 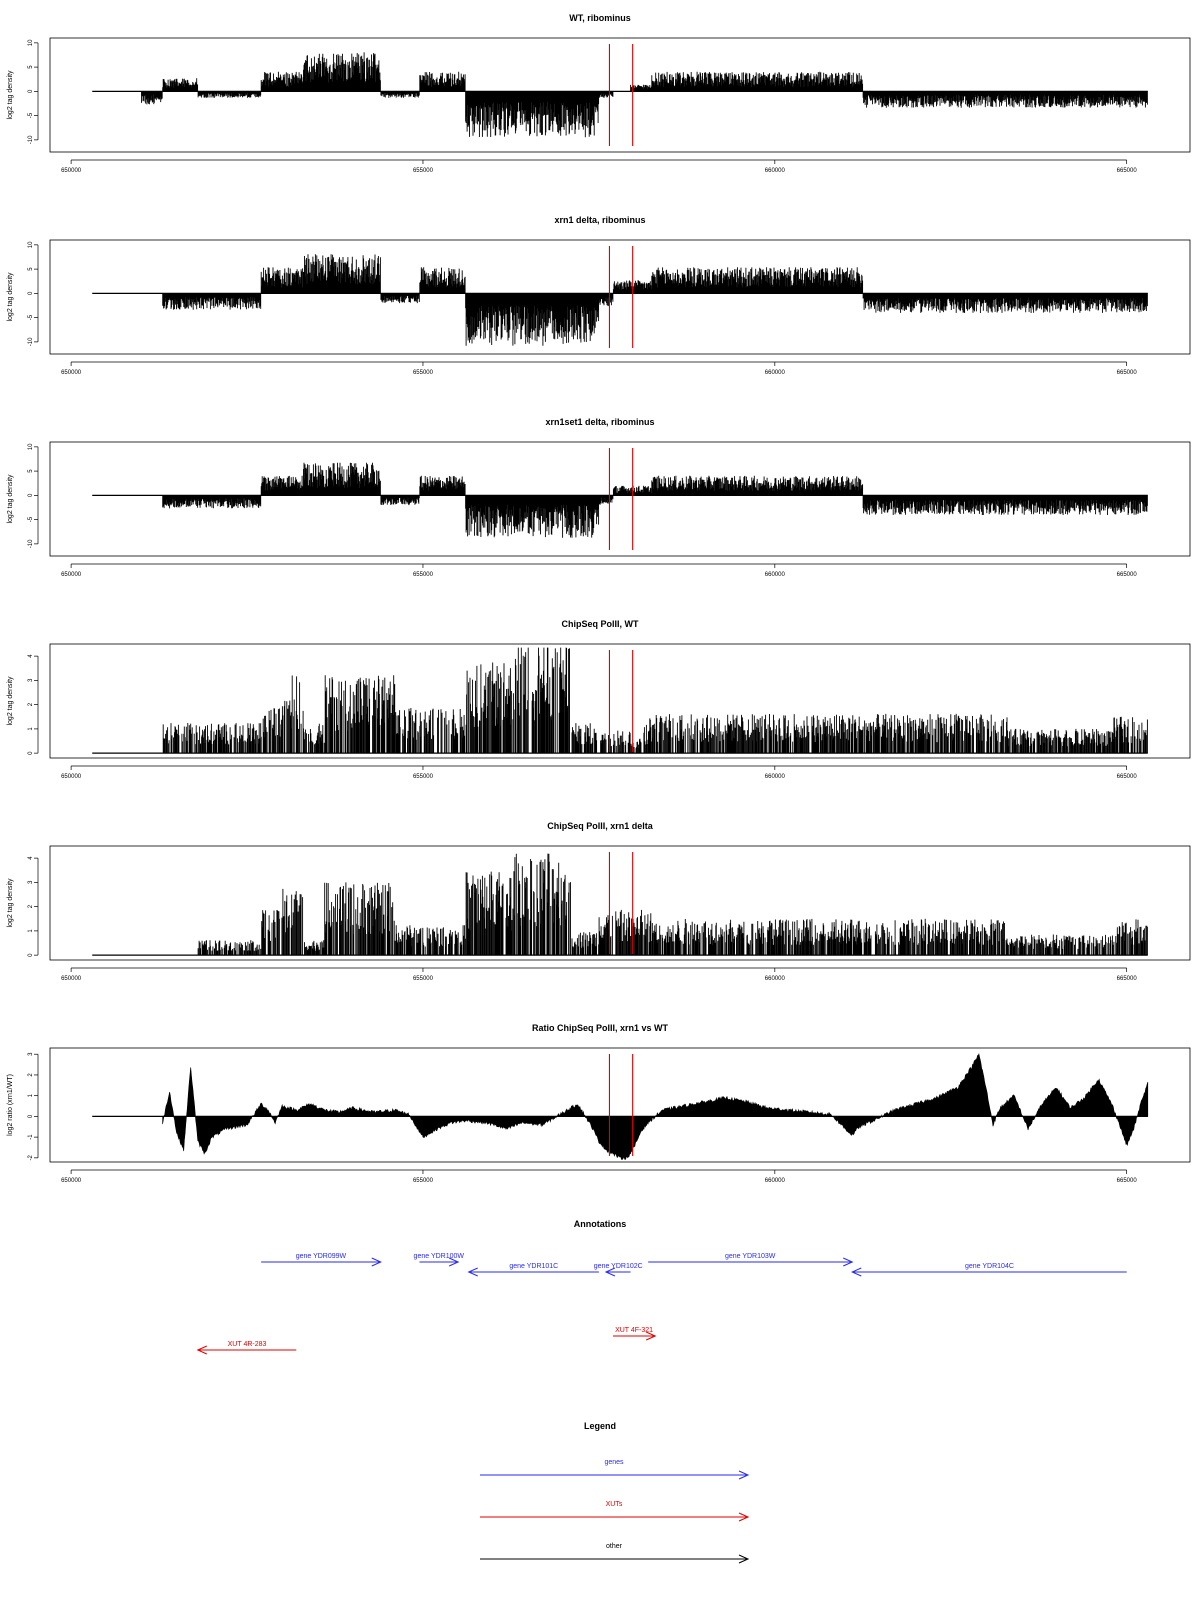 What do you see at coordinates (600, 1224) in the screenshot?
I see `annotations-title: Annotations` at bounding box center [600, 1224].